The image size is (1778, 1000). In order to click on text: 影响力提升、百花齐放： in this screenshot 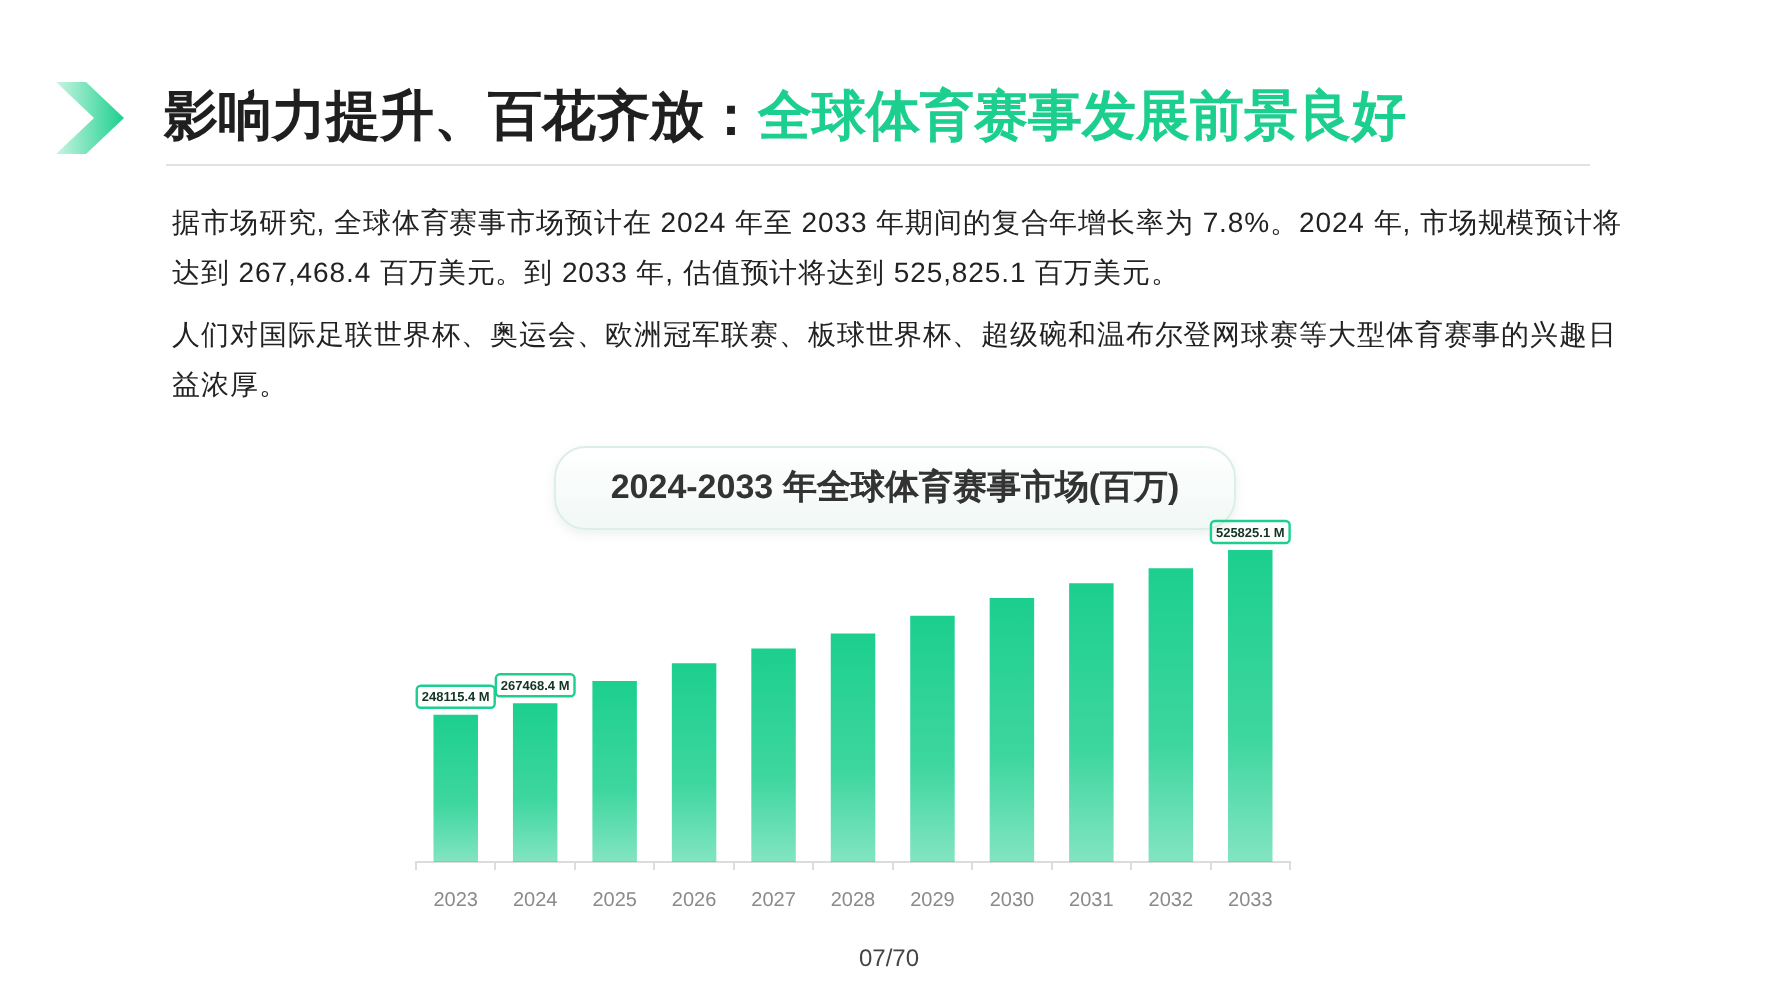, I will do `click(461, 116)`.